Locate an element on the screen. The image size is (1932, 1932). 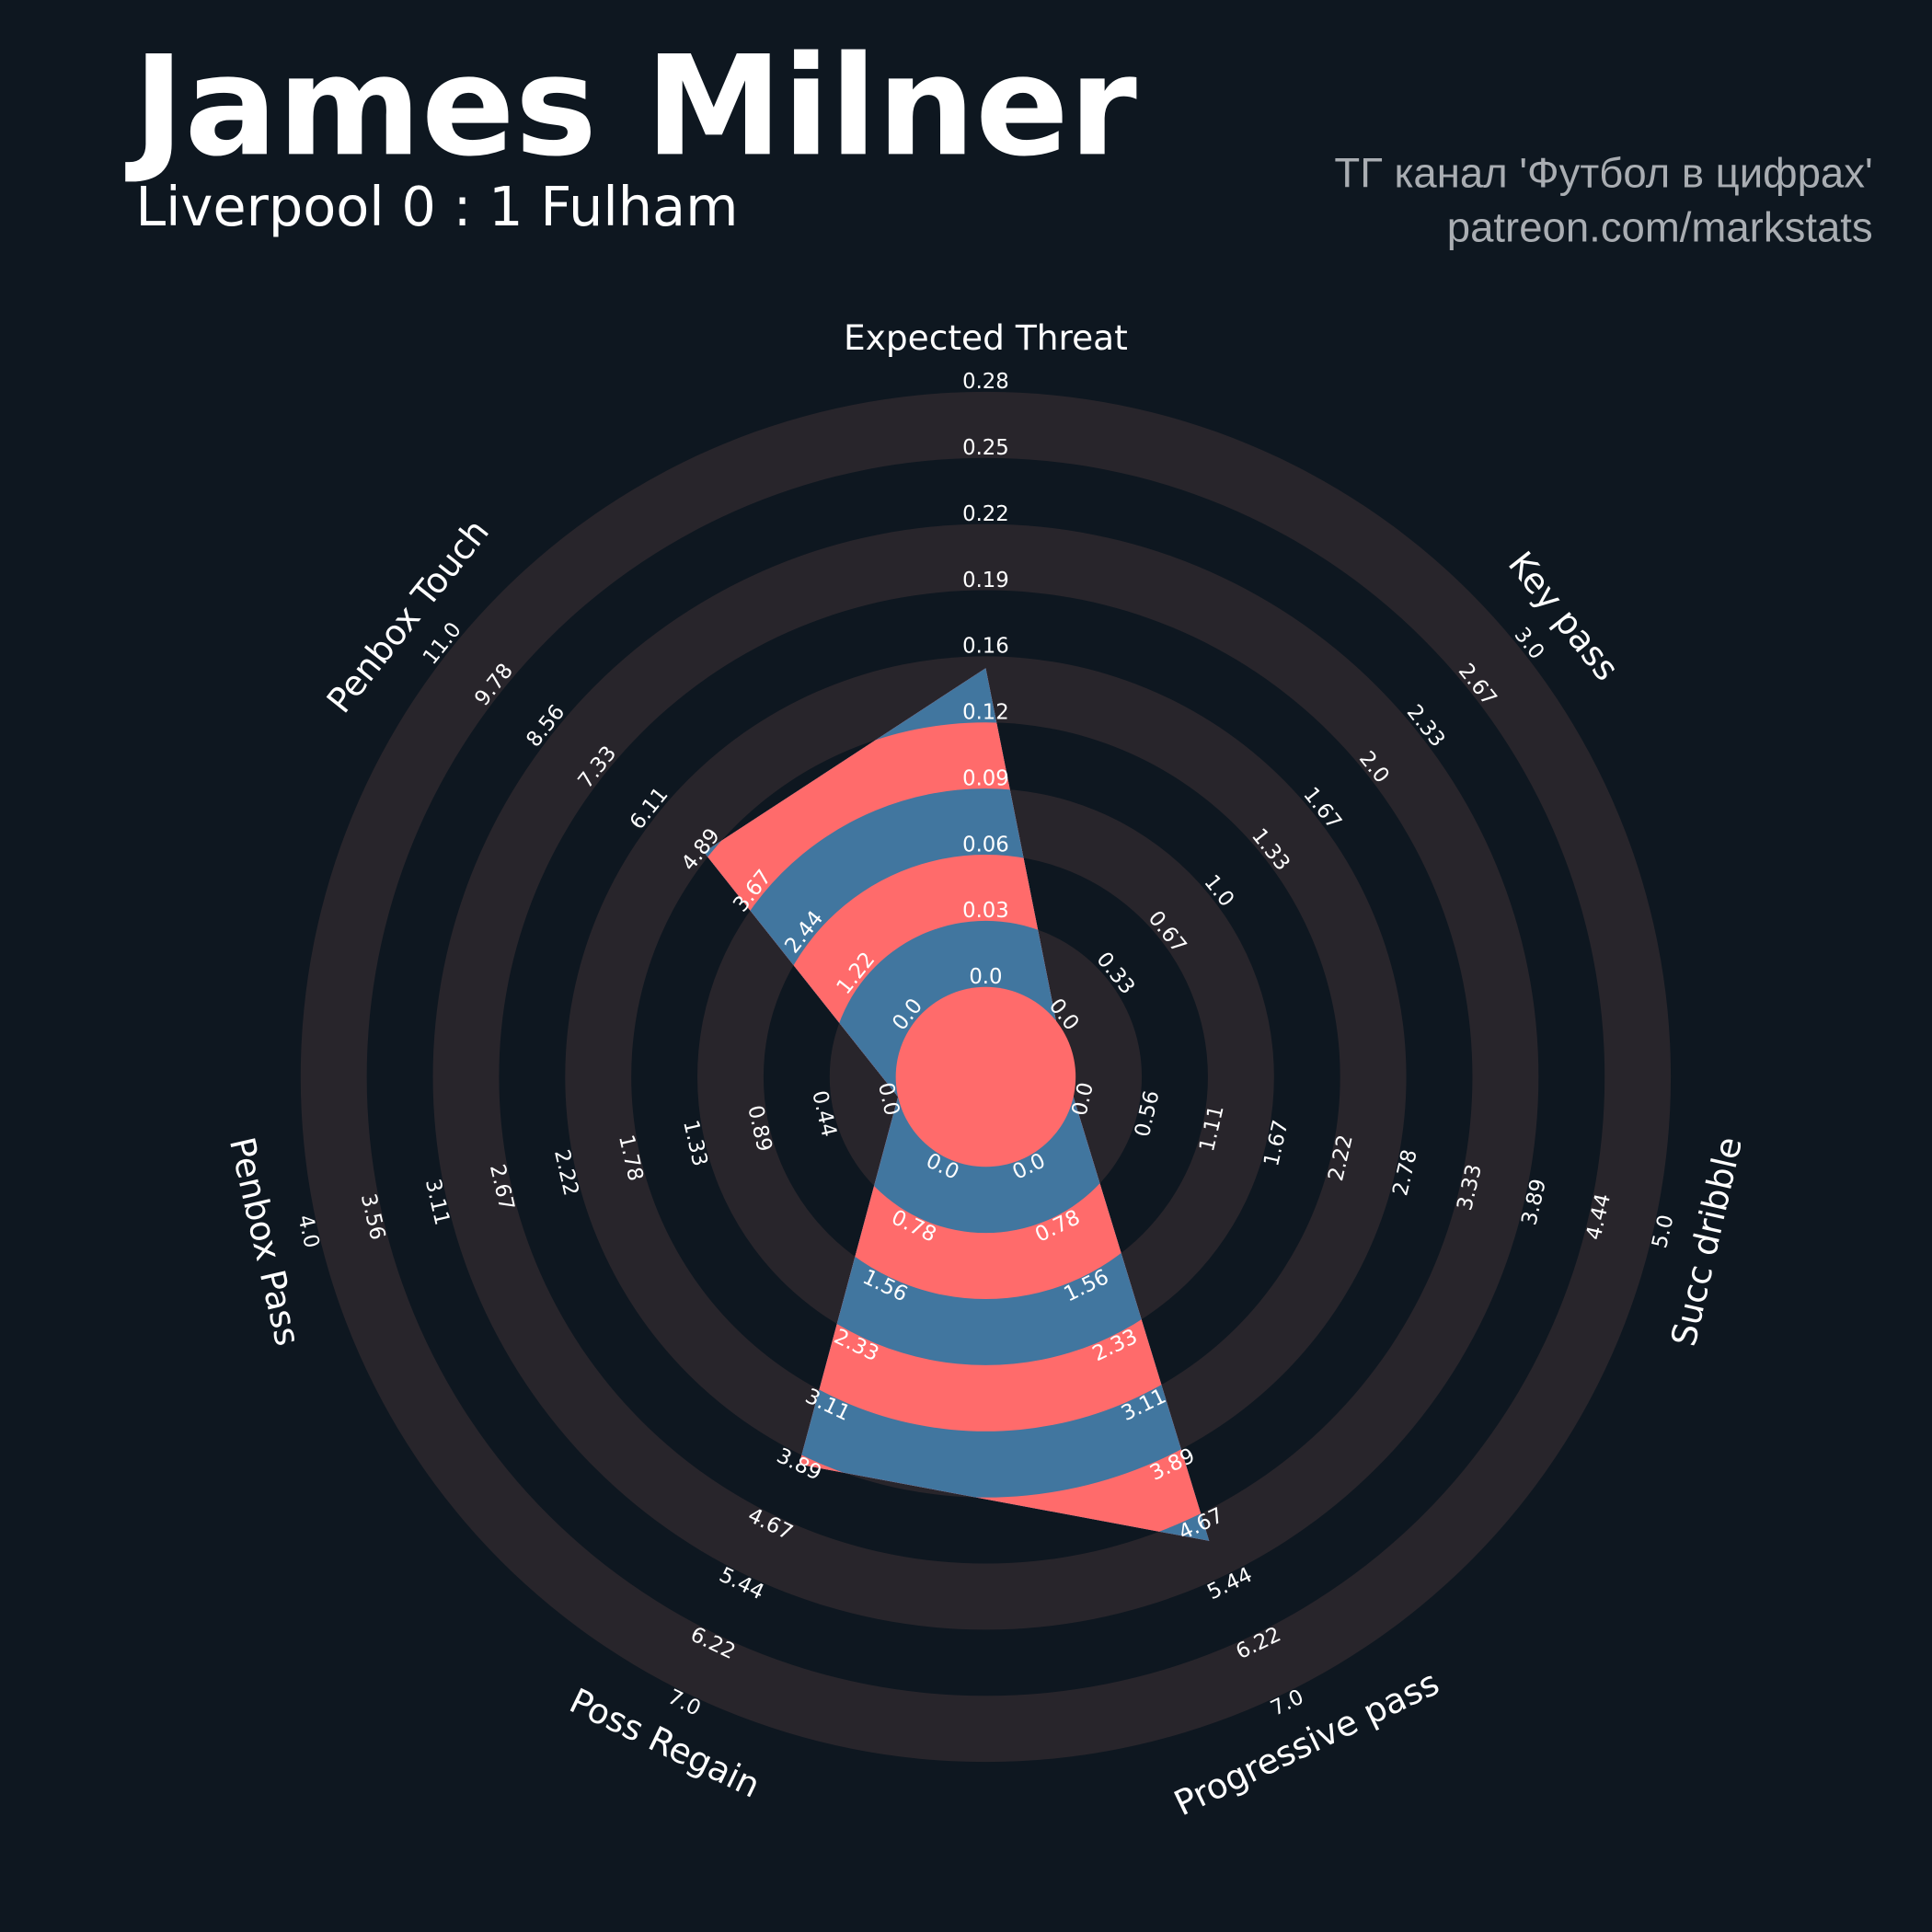
tick-label: 0.22 is located at coordinates (985, 514).